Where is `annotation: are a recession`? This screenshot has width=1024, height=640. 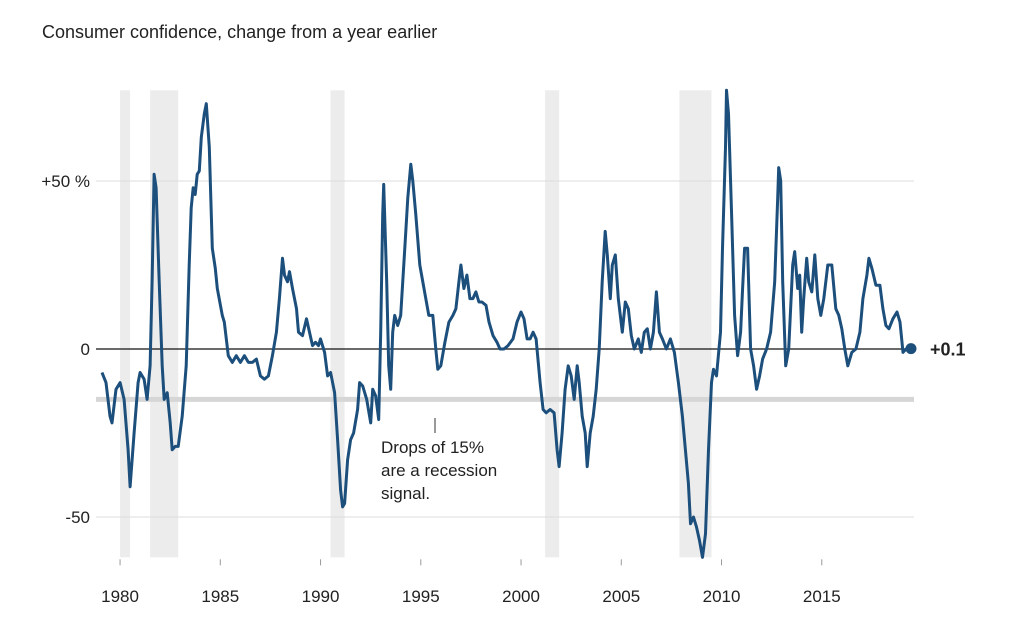
annotation: are a recession is located at coordinates (439, 470).